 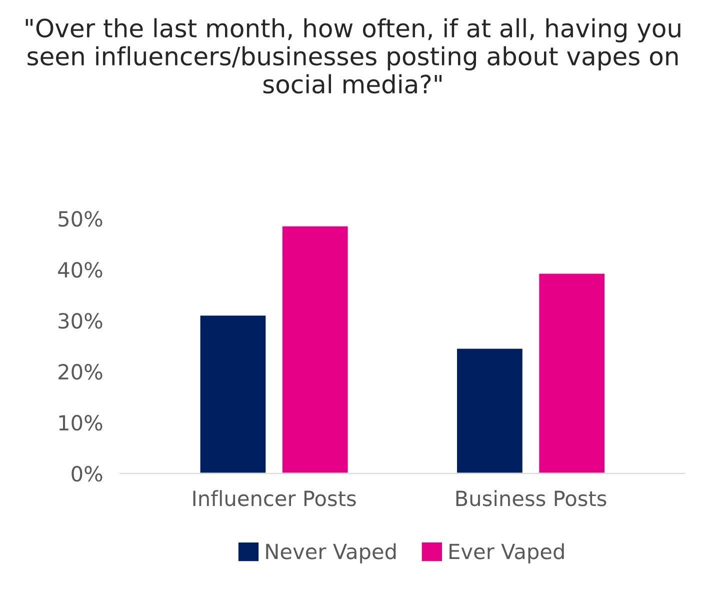 I want to click on y-tick-label: 30%, so click(x=80, y=320).